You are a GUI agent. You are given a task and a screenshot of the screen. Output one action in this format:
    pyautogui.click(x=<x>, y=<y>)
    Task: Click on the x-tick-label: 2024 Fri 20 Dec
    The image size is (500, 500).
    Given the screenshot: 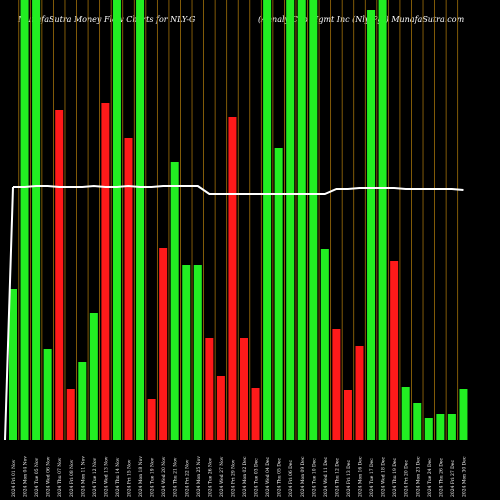 What is the action you would take?
    pyautogui.click(x=407, y=478)
    